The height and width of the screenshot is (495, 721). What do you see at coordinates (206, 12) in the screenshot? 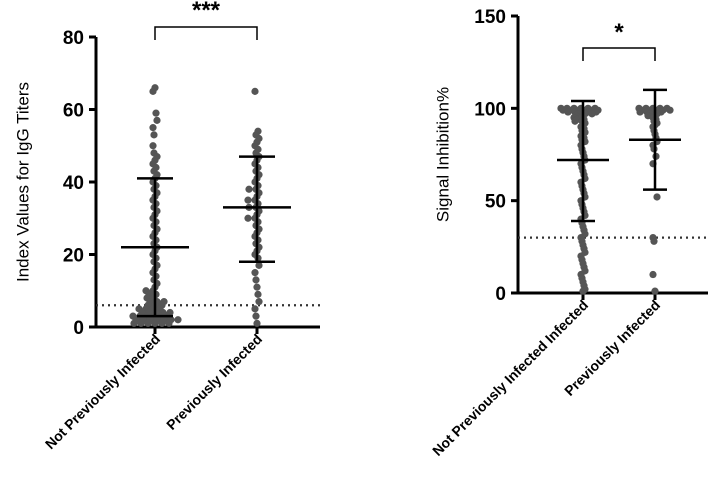
I see `significance-label: ***` at bounding box center [206, 12].